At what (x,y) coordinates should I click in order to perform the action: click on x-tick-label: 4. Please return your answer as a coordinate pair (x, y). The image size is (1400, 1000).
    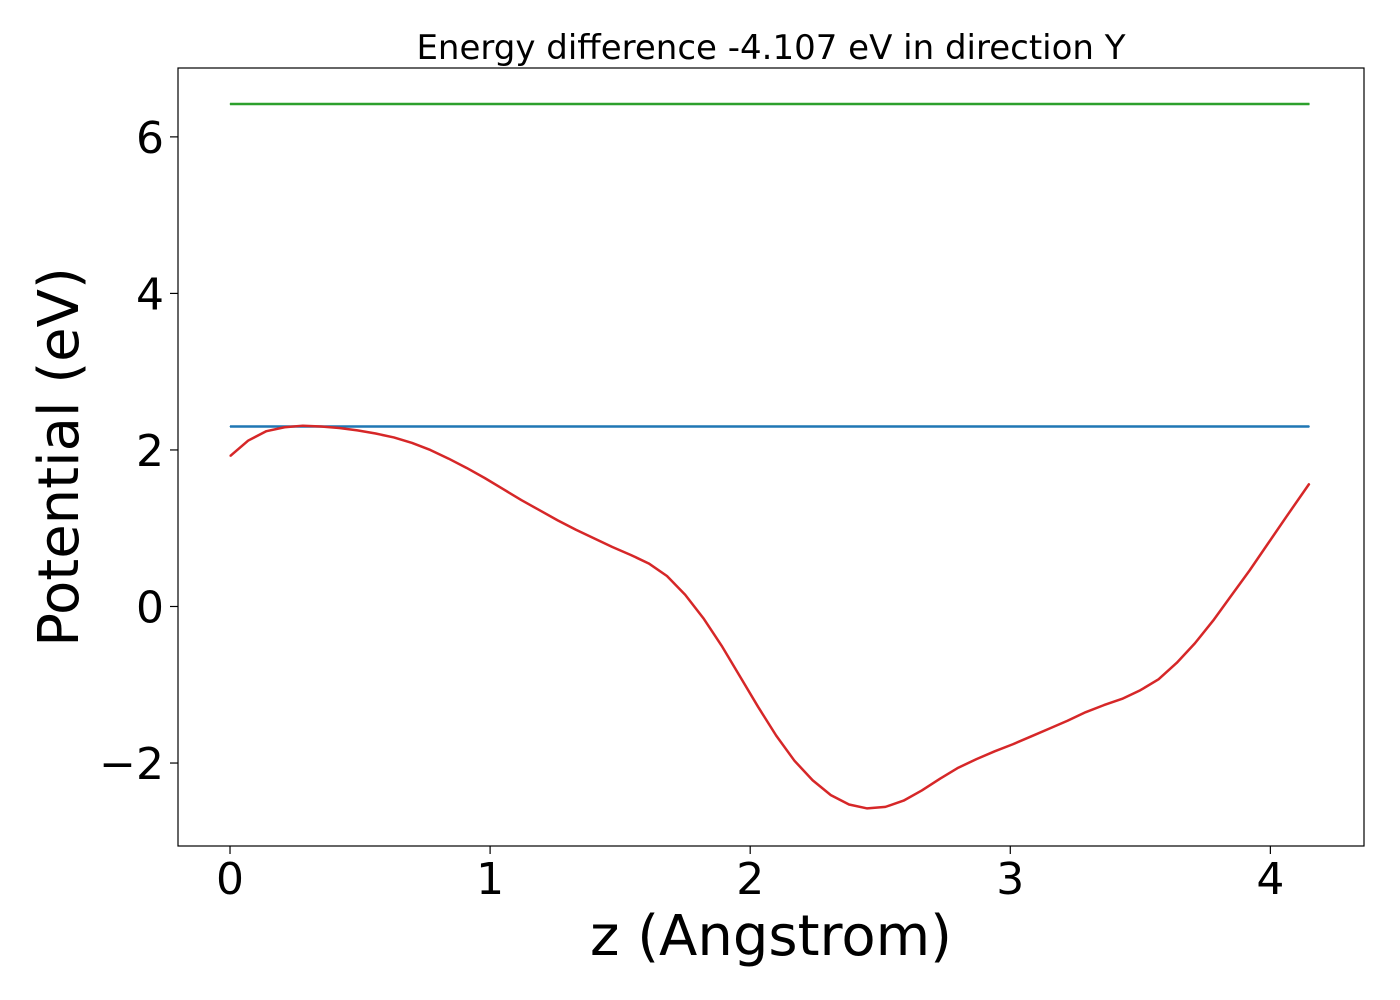
    Looking at the image, I should click on (1270, 879).